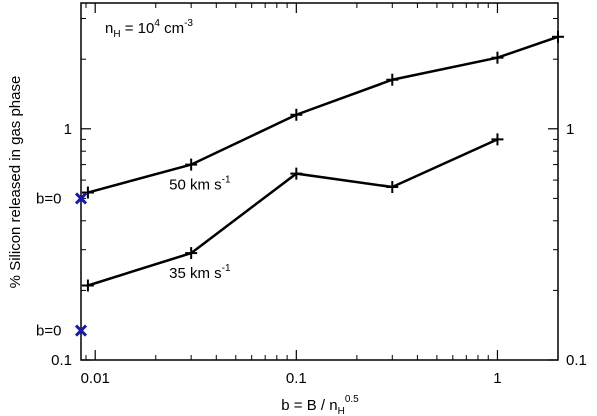  I want to click on series-label-1: 35 km s-1, so click(200, 272).